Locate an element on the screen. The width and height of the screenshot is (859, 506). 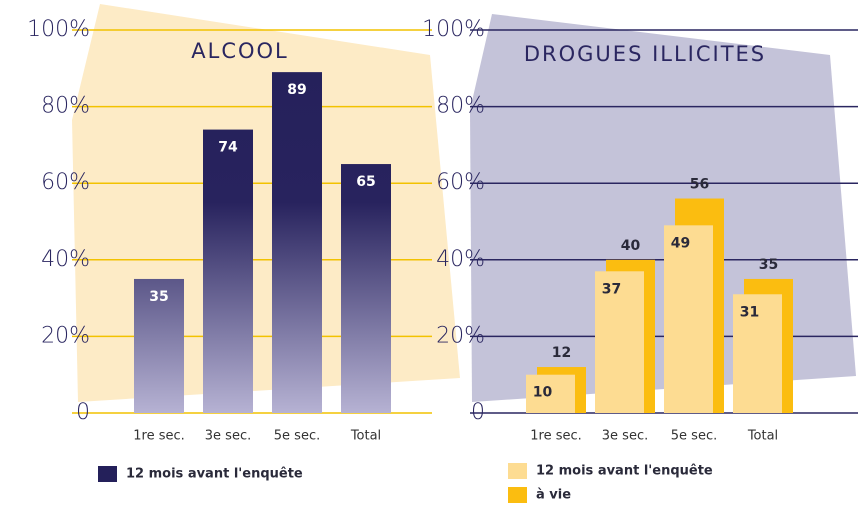
value-label: 89 is located at coordinates (296, 90).